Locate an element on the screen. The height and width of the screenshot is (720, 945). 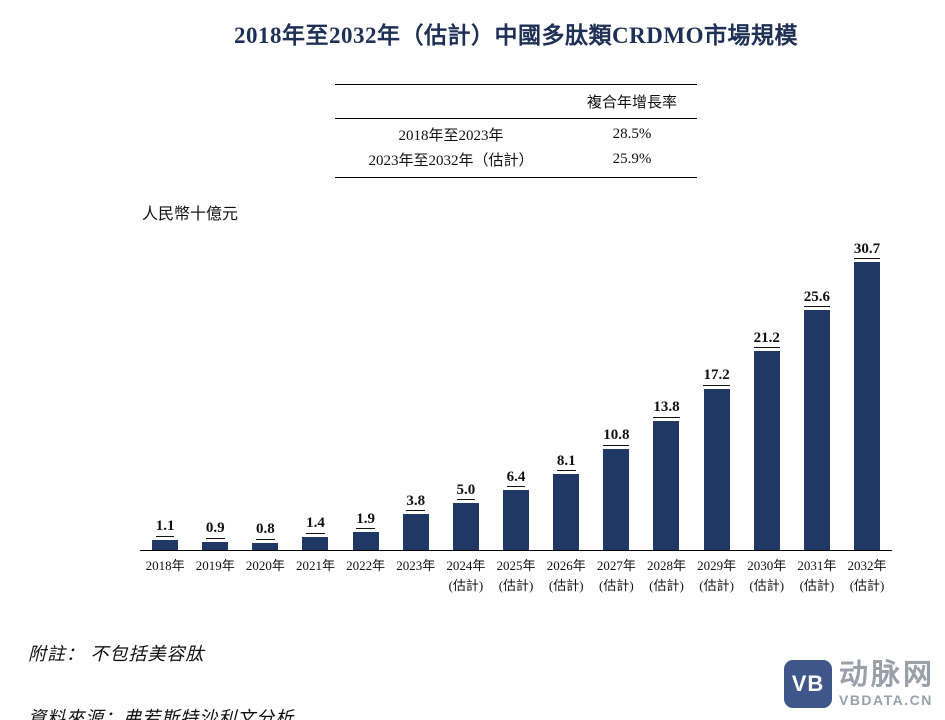
bar-value-label: 3.8 is located at coordinates (416, 502).